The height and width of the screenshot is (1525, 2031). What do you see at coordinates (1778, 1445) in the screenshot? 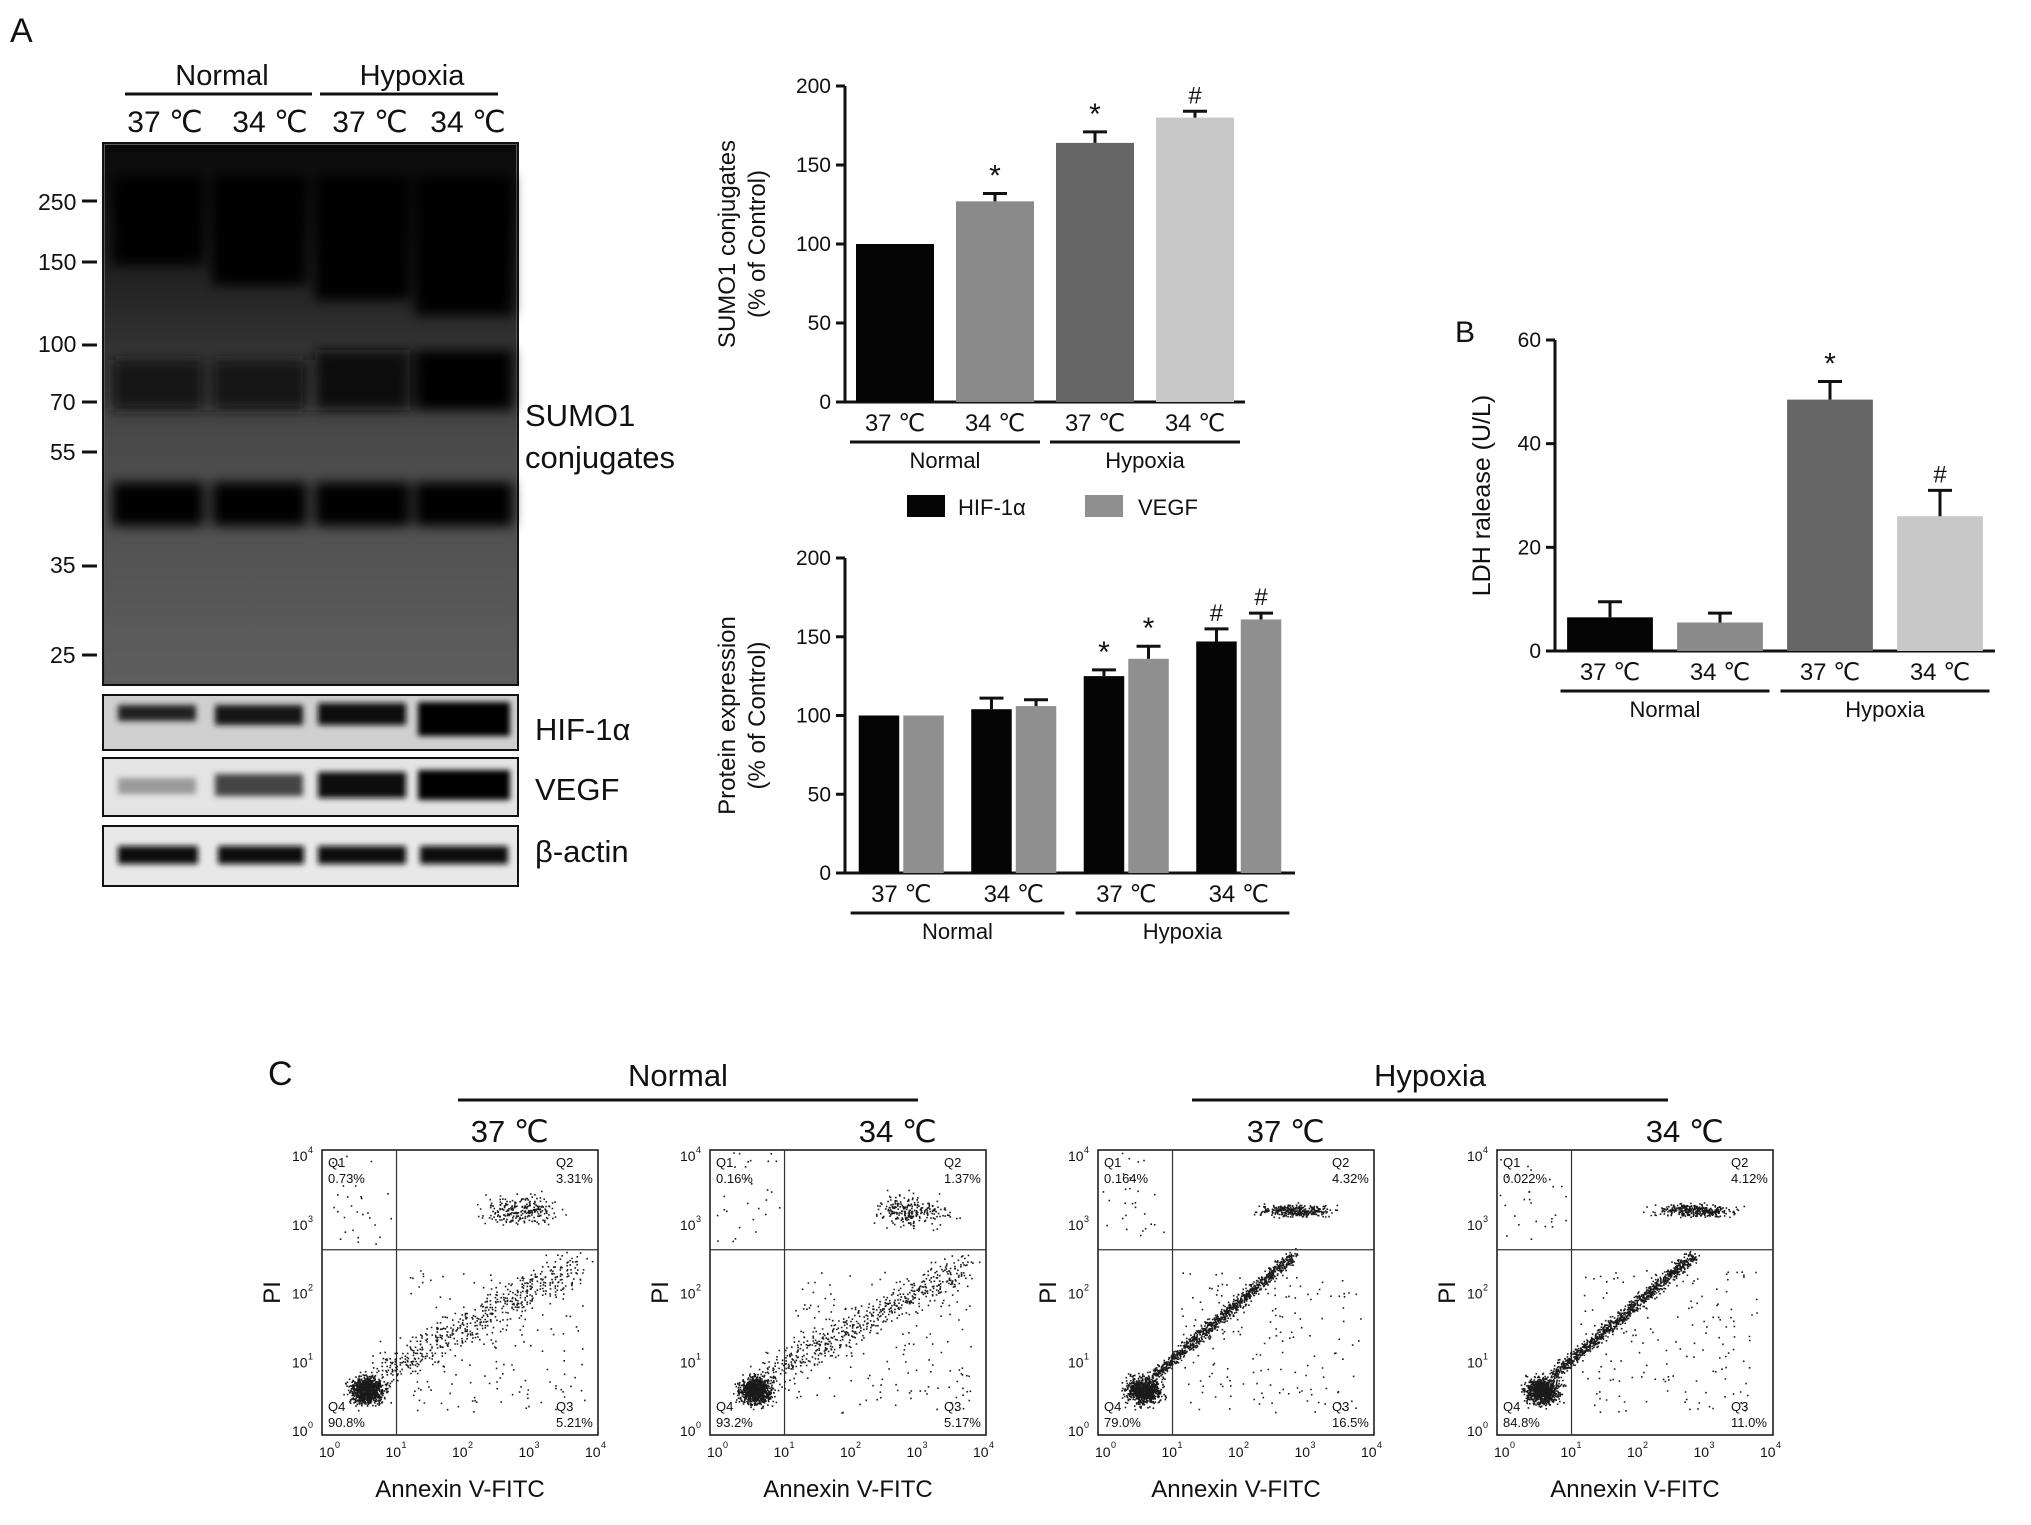
I see `x-tick-exponent: 4` at bounding box center [1778, 1445].